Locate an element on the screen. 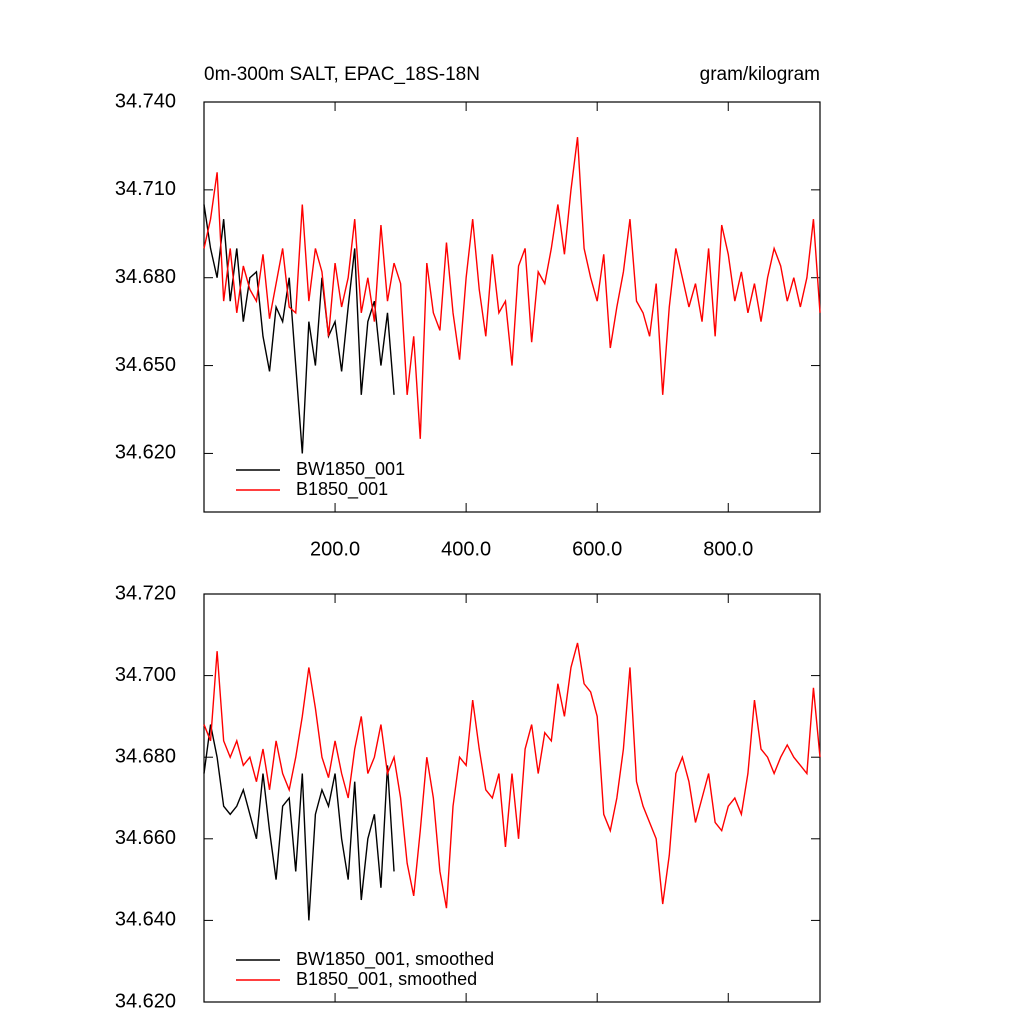  x-tick-label: 800.0 is located at coordinates (728, 549).